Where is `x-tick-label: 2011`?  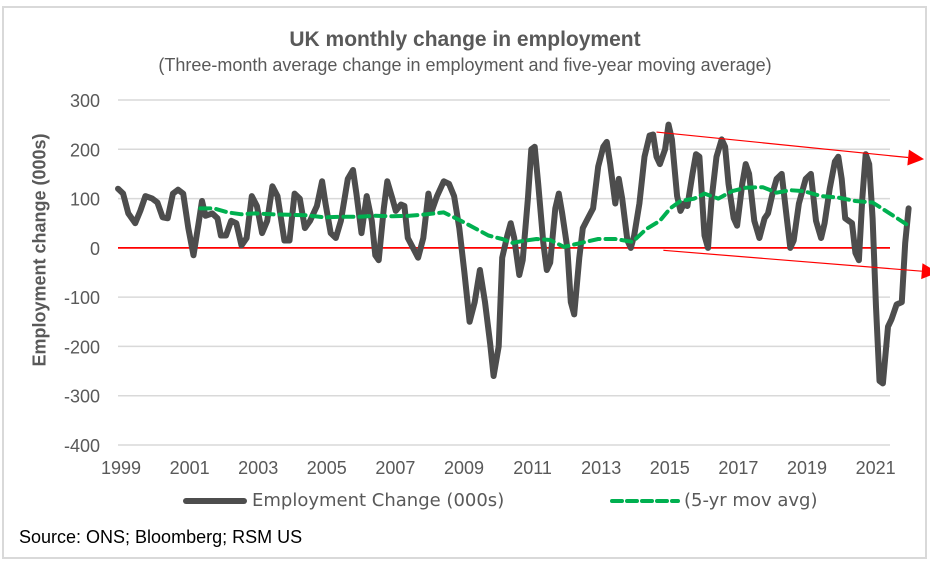
x-tick-label: 2011 is located at coordinates (532, 468).